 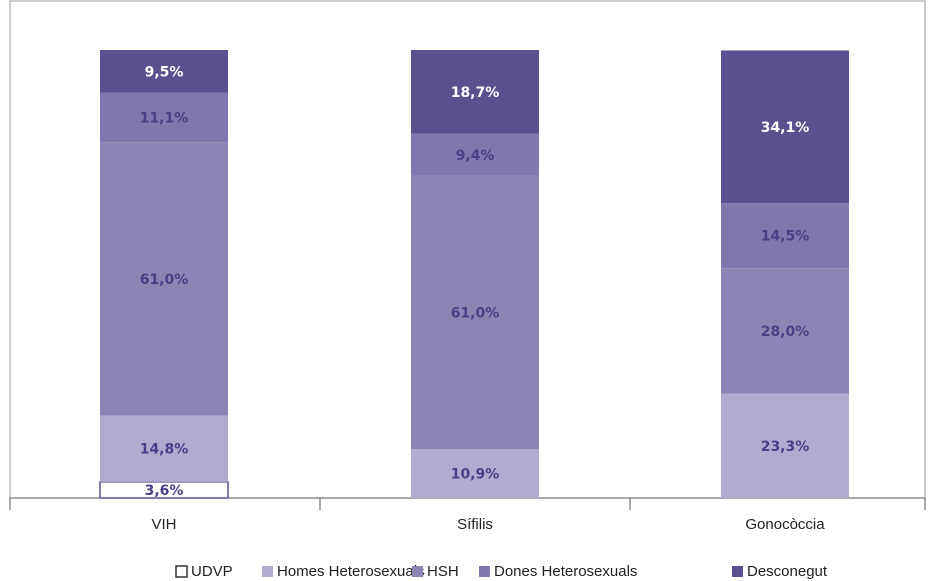 I want to click on legend-label: Dones Heterosexuals, so click(x=565, y=571).